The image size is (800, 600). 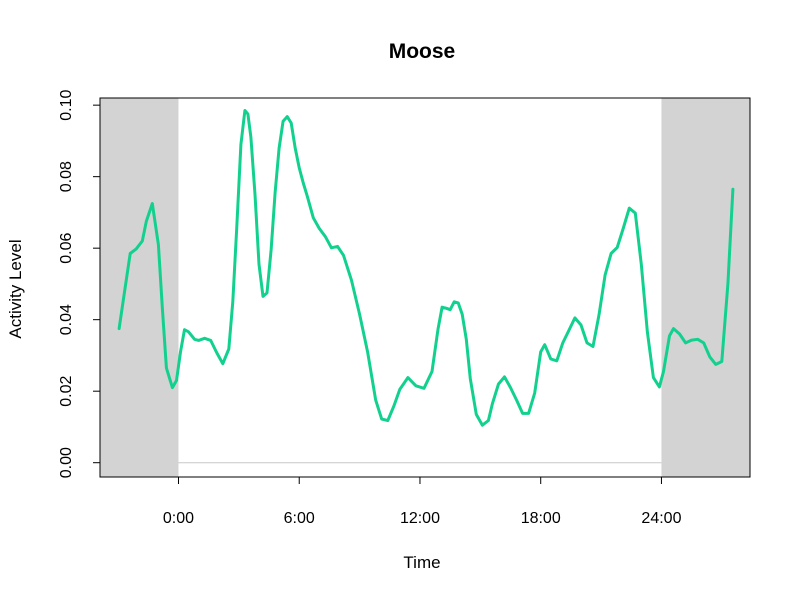 What do you see at coordinates (420, 518) in the screenshot?
I see `x-tick-label: 12:00` at bounding box center [420, 518].